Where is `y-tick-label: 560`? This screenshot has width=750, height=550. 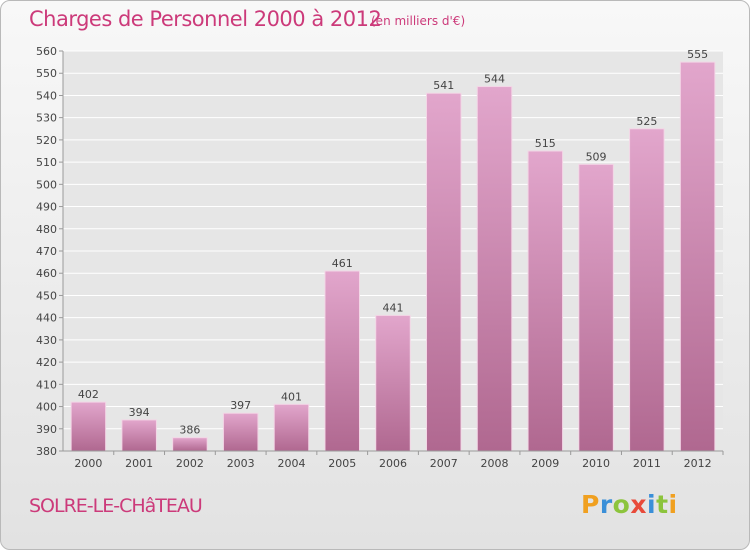
y-tick-label: 560 is located at coordinates (46, 51).